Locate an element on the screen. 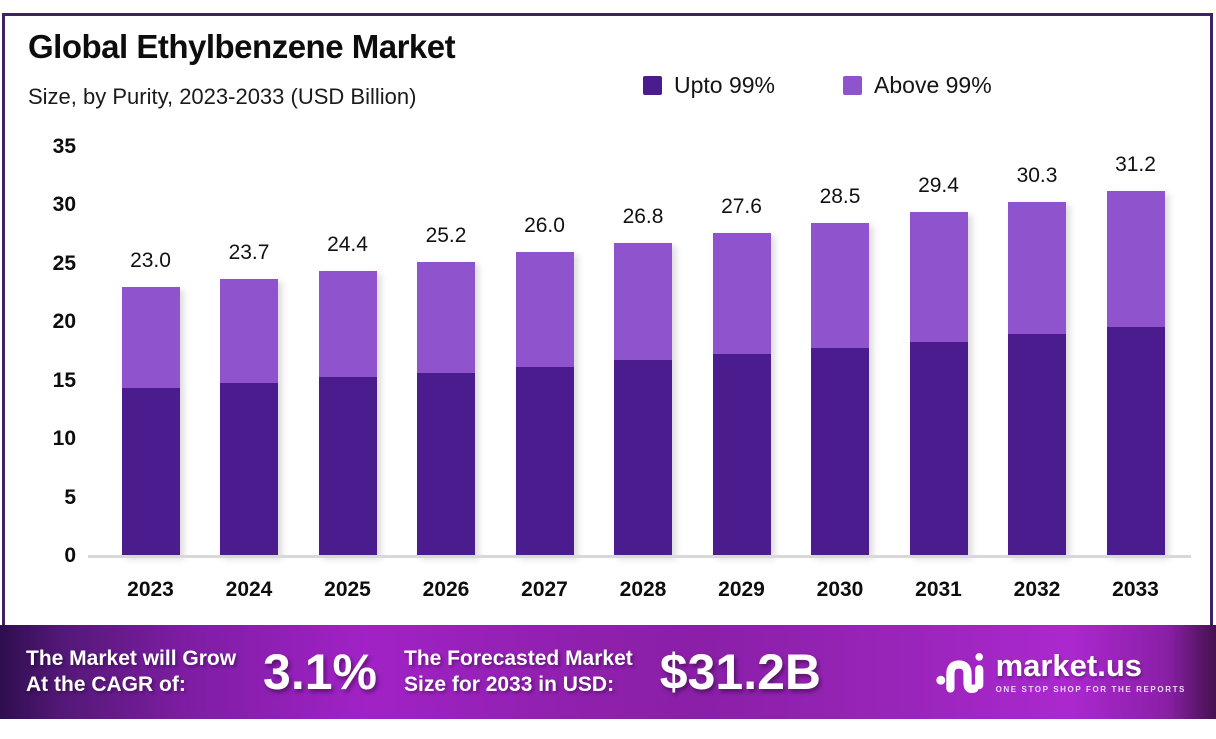 Image resolution: width=1216 pixels, height=739 pixels. bar-2023 is located at coordinates (150, 421).